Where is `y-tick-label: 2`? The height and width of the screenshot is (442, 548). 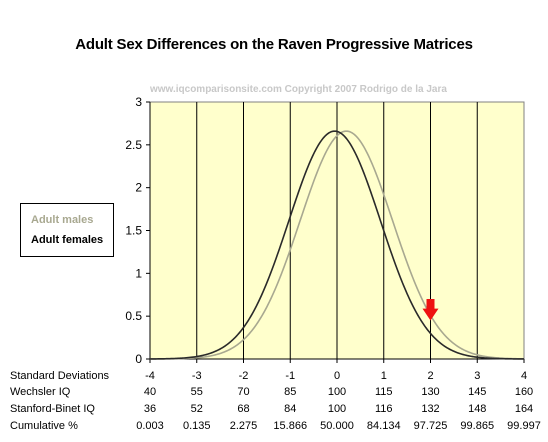 y-tick-label: 2 is located at coordinates (138, 188).